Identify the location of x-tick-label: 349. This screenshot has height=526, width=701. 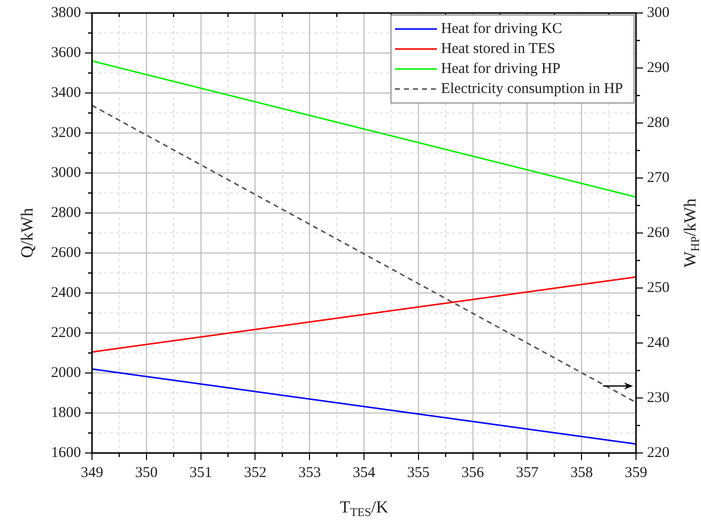
(92, 472).